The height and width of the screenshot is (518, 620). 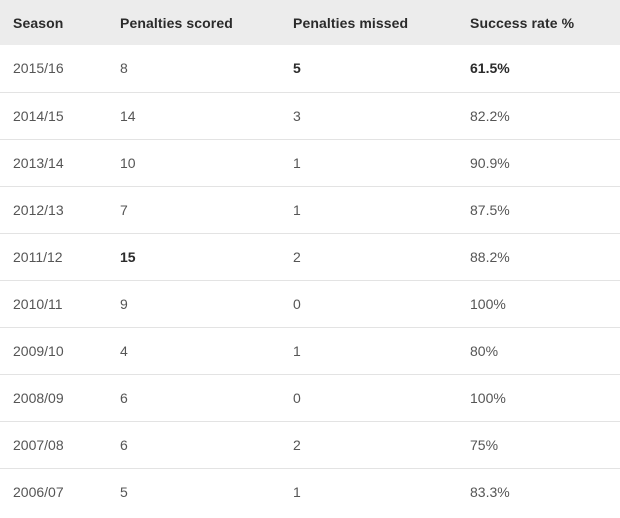 What do you see at coordinates (310, 162) in the screenshot?
I see `table-row: 2013/14 10 1 90.9%` at bounding box center [310, 162].